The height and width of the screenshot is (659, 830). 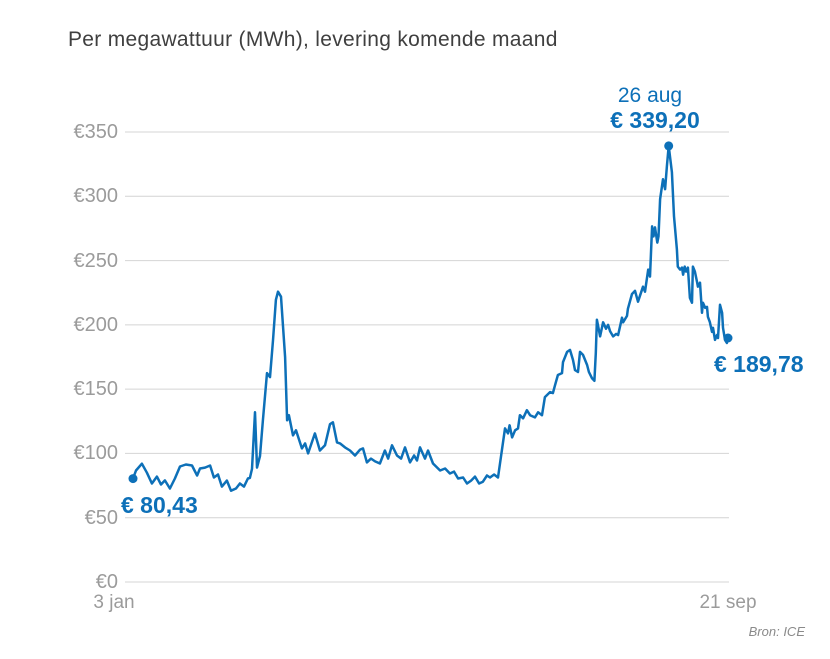 What do you see at coordinates (133, 479) in the screenshot?
I see `data-point-start` at bounding box center [133, 479].